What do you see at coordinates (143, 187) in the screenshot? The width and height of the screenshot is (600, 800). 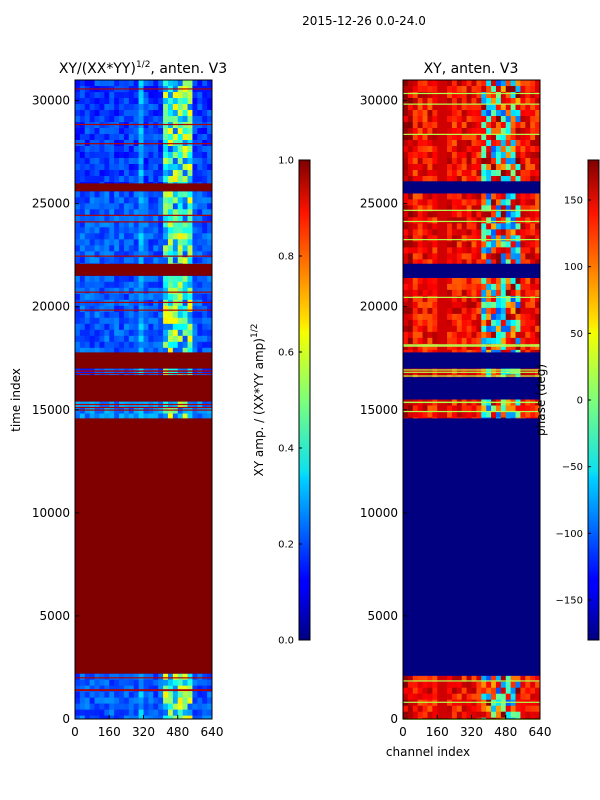 I see `heatmap-band` at bounding box center [143, 187].